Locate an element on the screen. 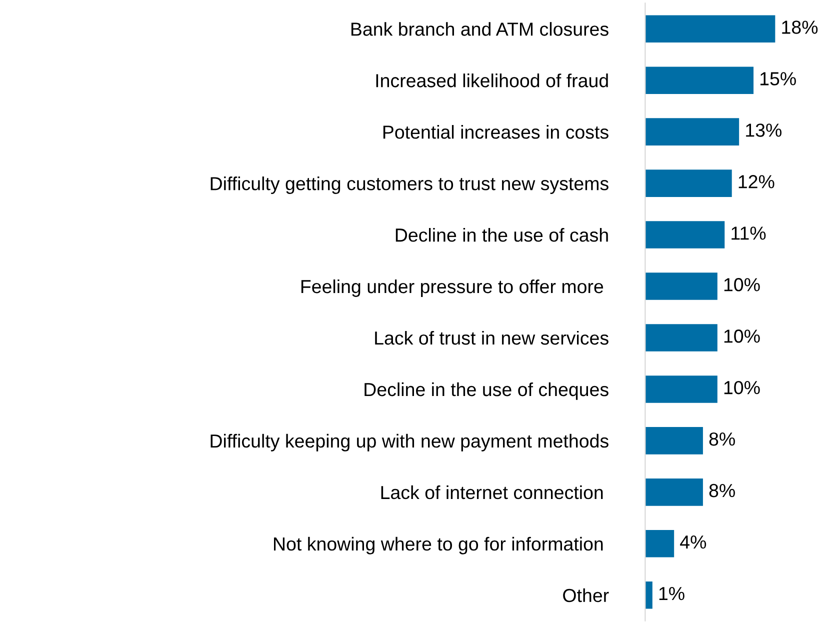 The width and height of the screenshot is (839, 624). y-tick-label: Decline in the use of cash is located at coordinates (502, 235).